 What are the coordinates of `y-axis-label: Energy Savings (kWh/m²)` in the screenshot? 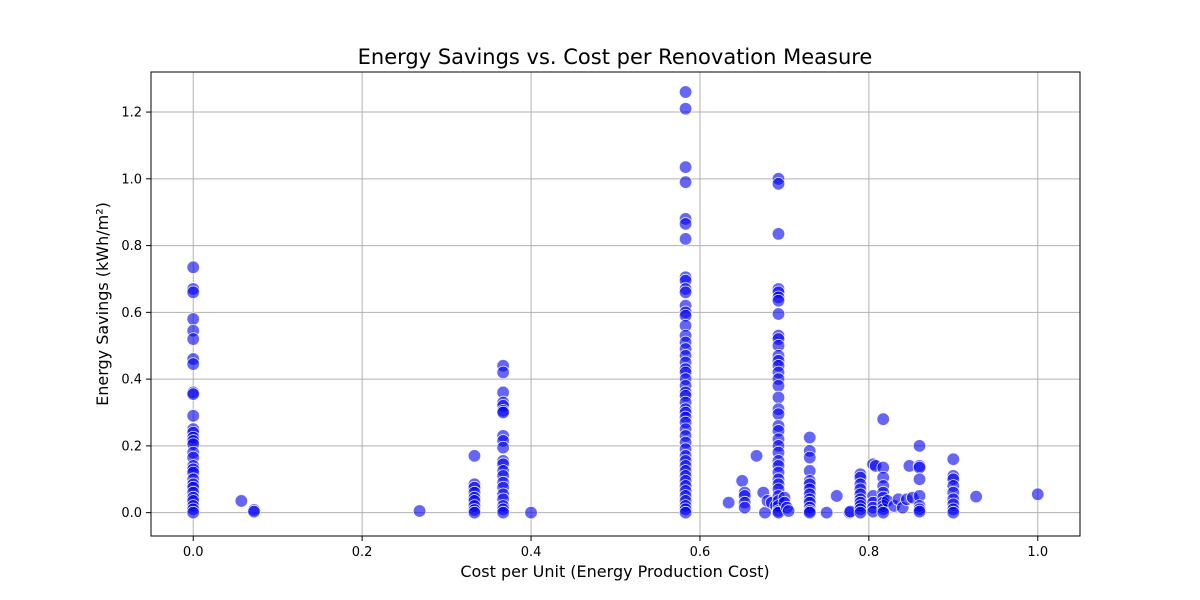 It's located at (102, 304).